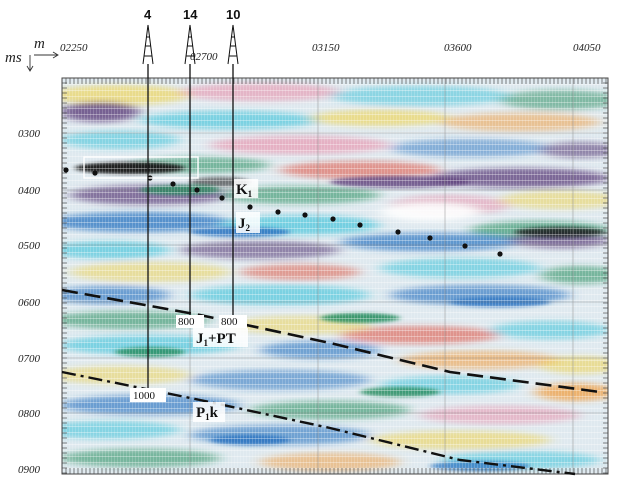 The image size is (627, 491). Describe the element at coordinates (42, 61) in the screenshot. I see `axis-arrow-icon` at that location.